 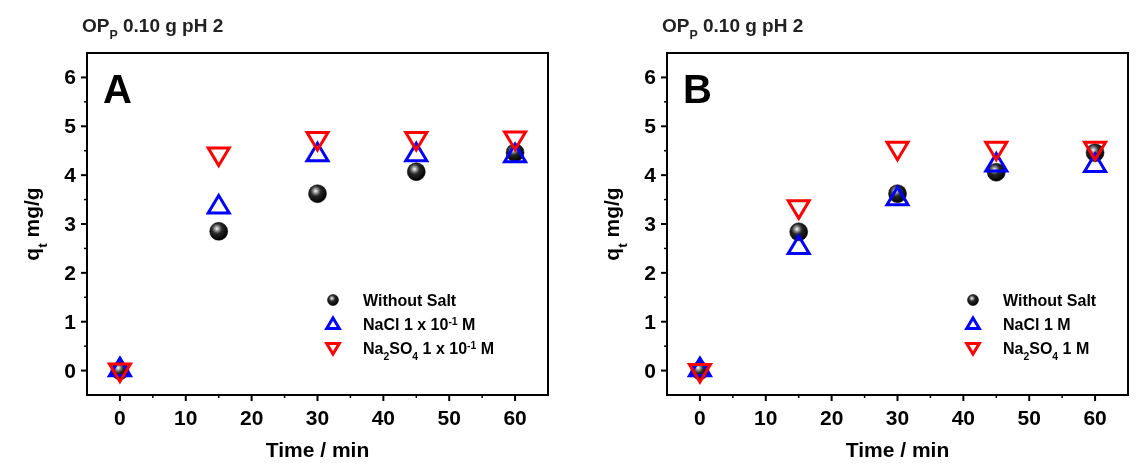 What do you see at coordinates (697, 89) in the screenshot?
I see `annotation: B` at bounding box center [697, 89].